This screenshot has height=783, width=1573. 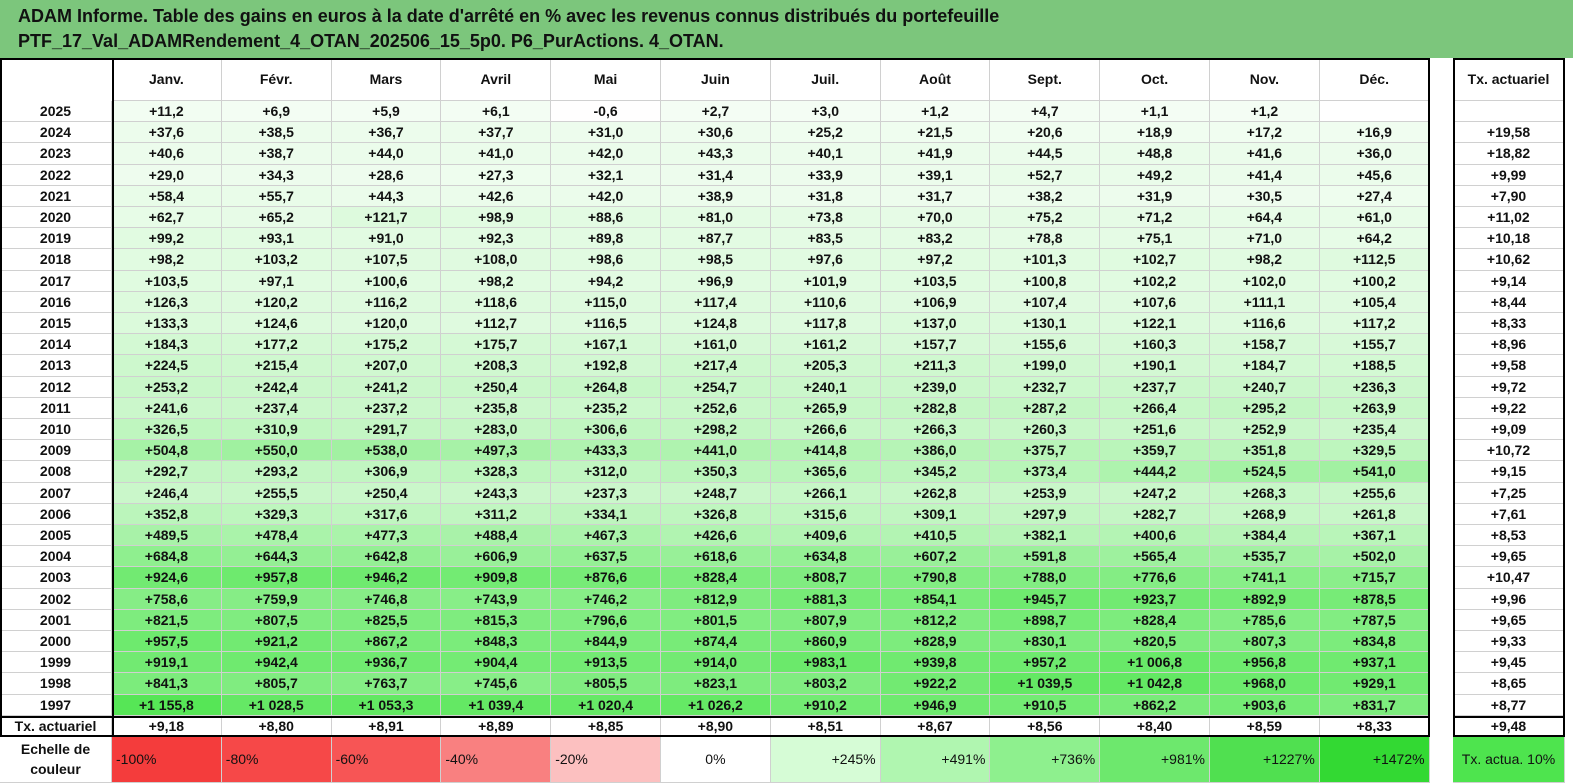 I want to click on value-cell: +262,8, so click(x=935, y=493).